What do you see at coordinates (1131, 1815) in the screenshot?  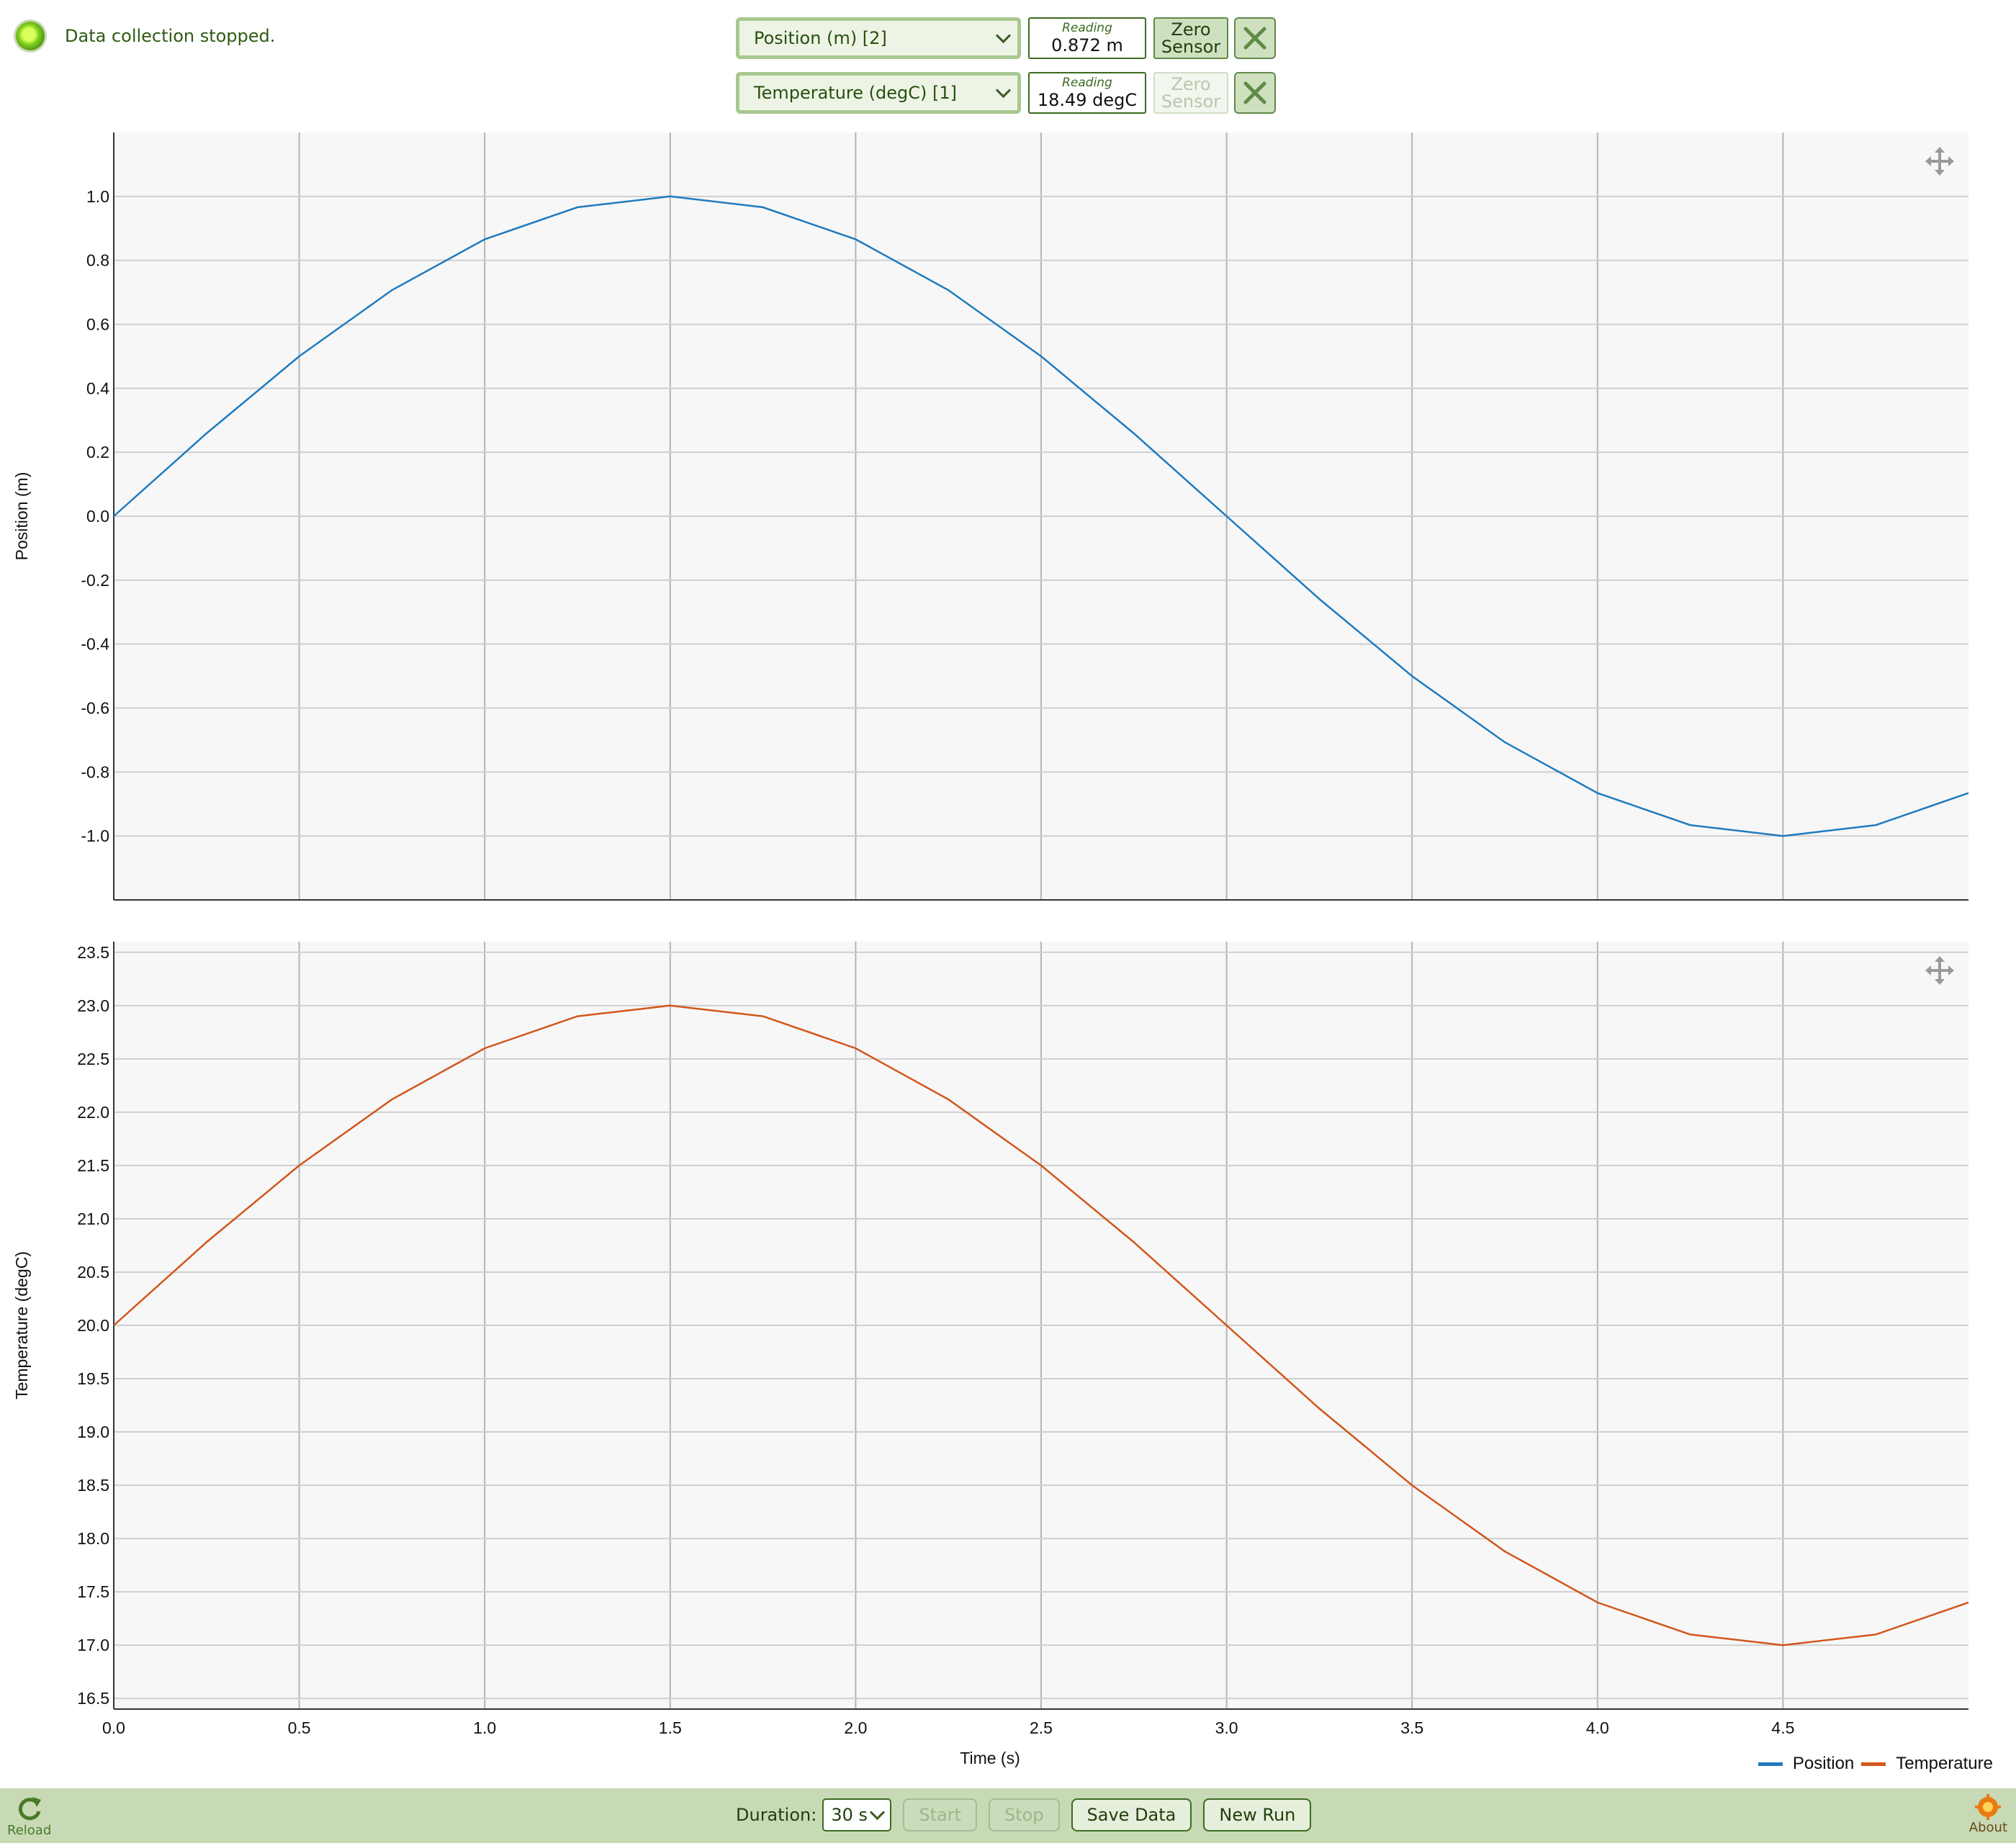 I see `save-data-button: Save Data` at bounding box center [1131, 1815].